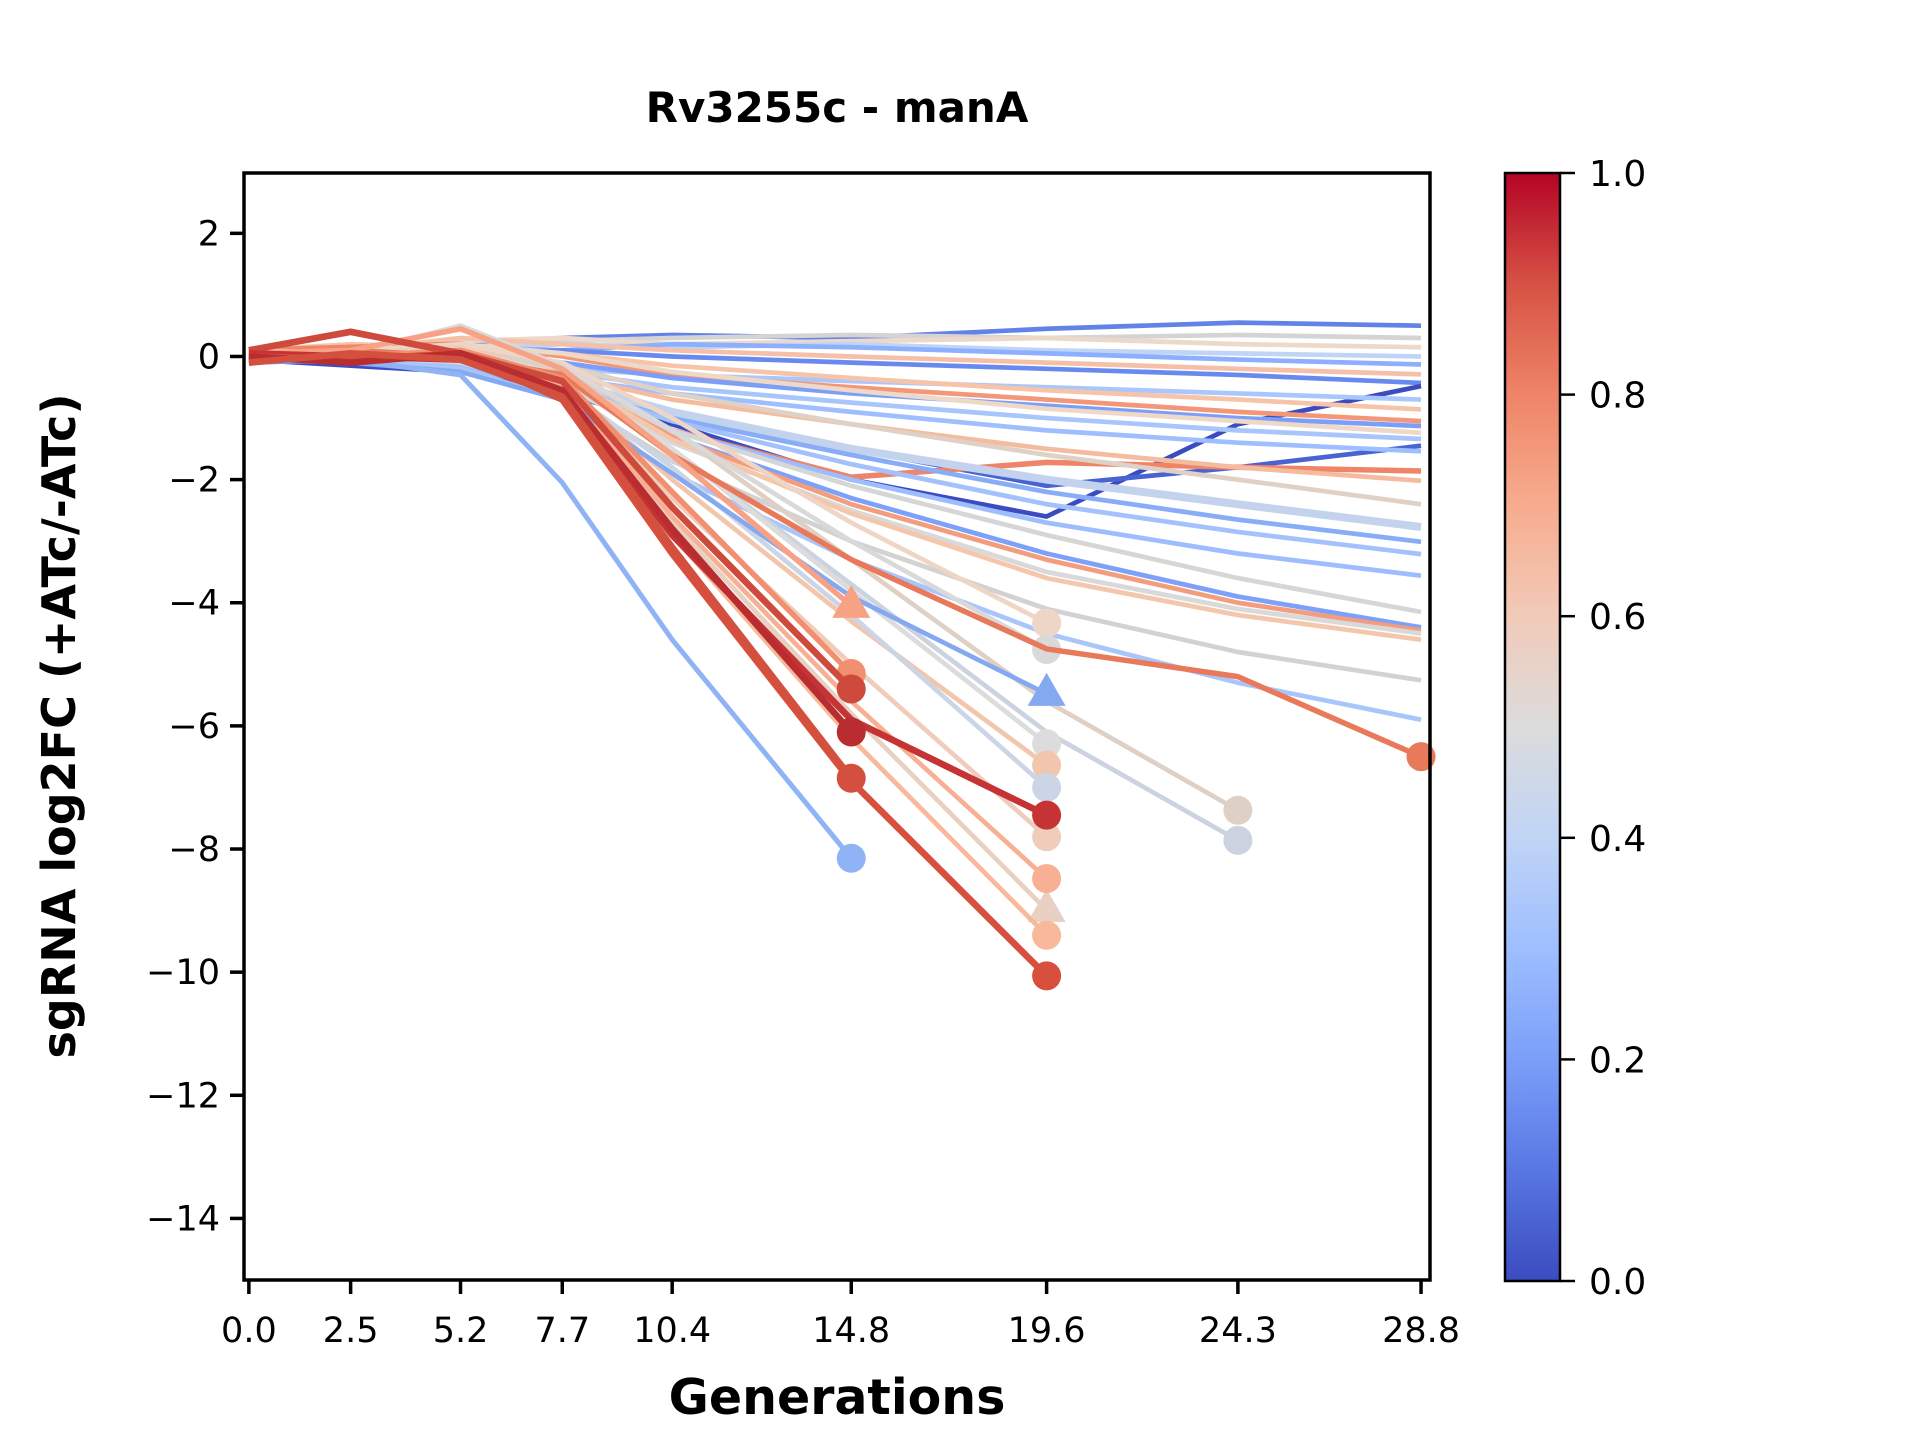  I want to click on colorbar-tick-label: 0.8, so click(1617, 396).